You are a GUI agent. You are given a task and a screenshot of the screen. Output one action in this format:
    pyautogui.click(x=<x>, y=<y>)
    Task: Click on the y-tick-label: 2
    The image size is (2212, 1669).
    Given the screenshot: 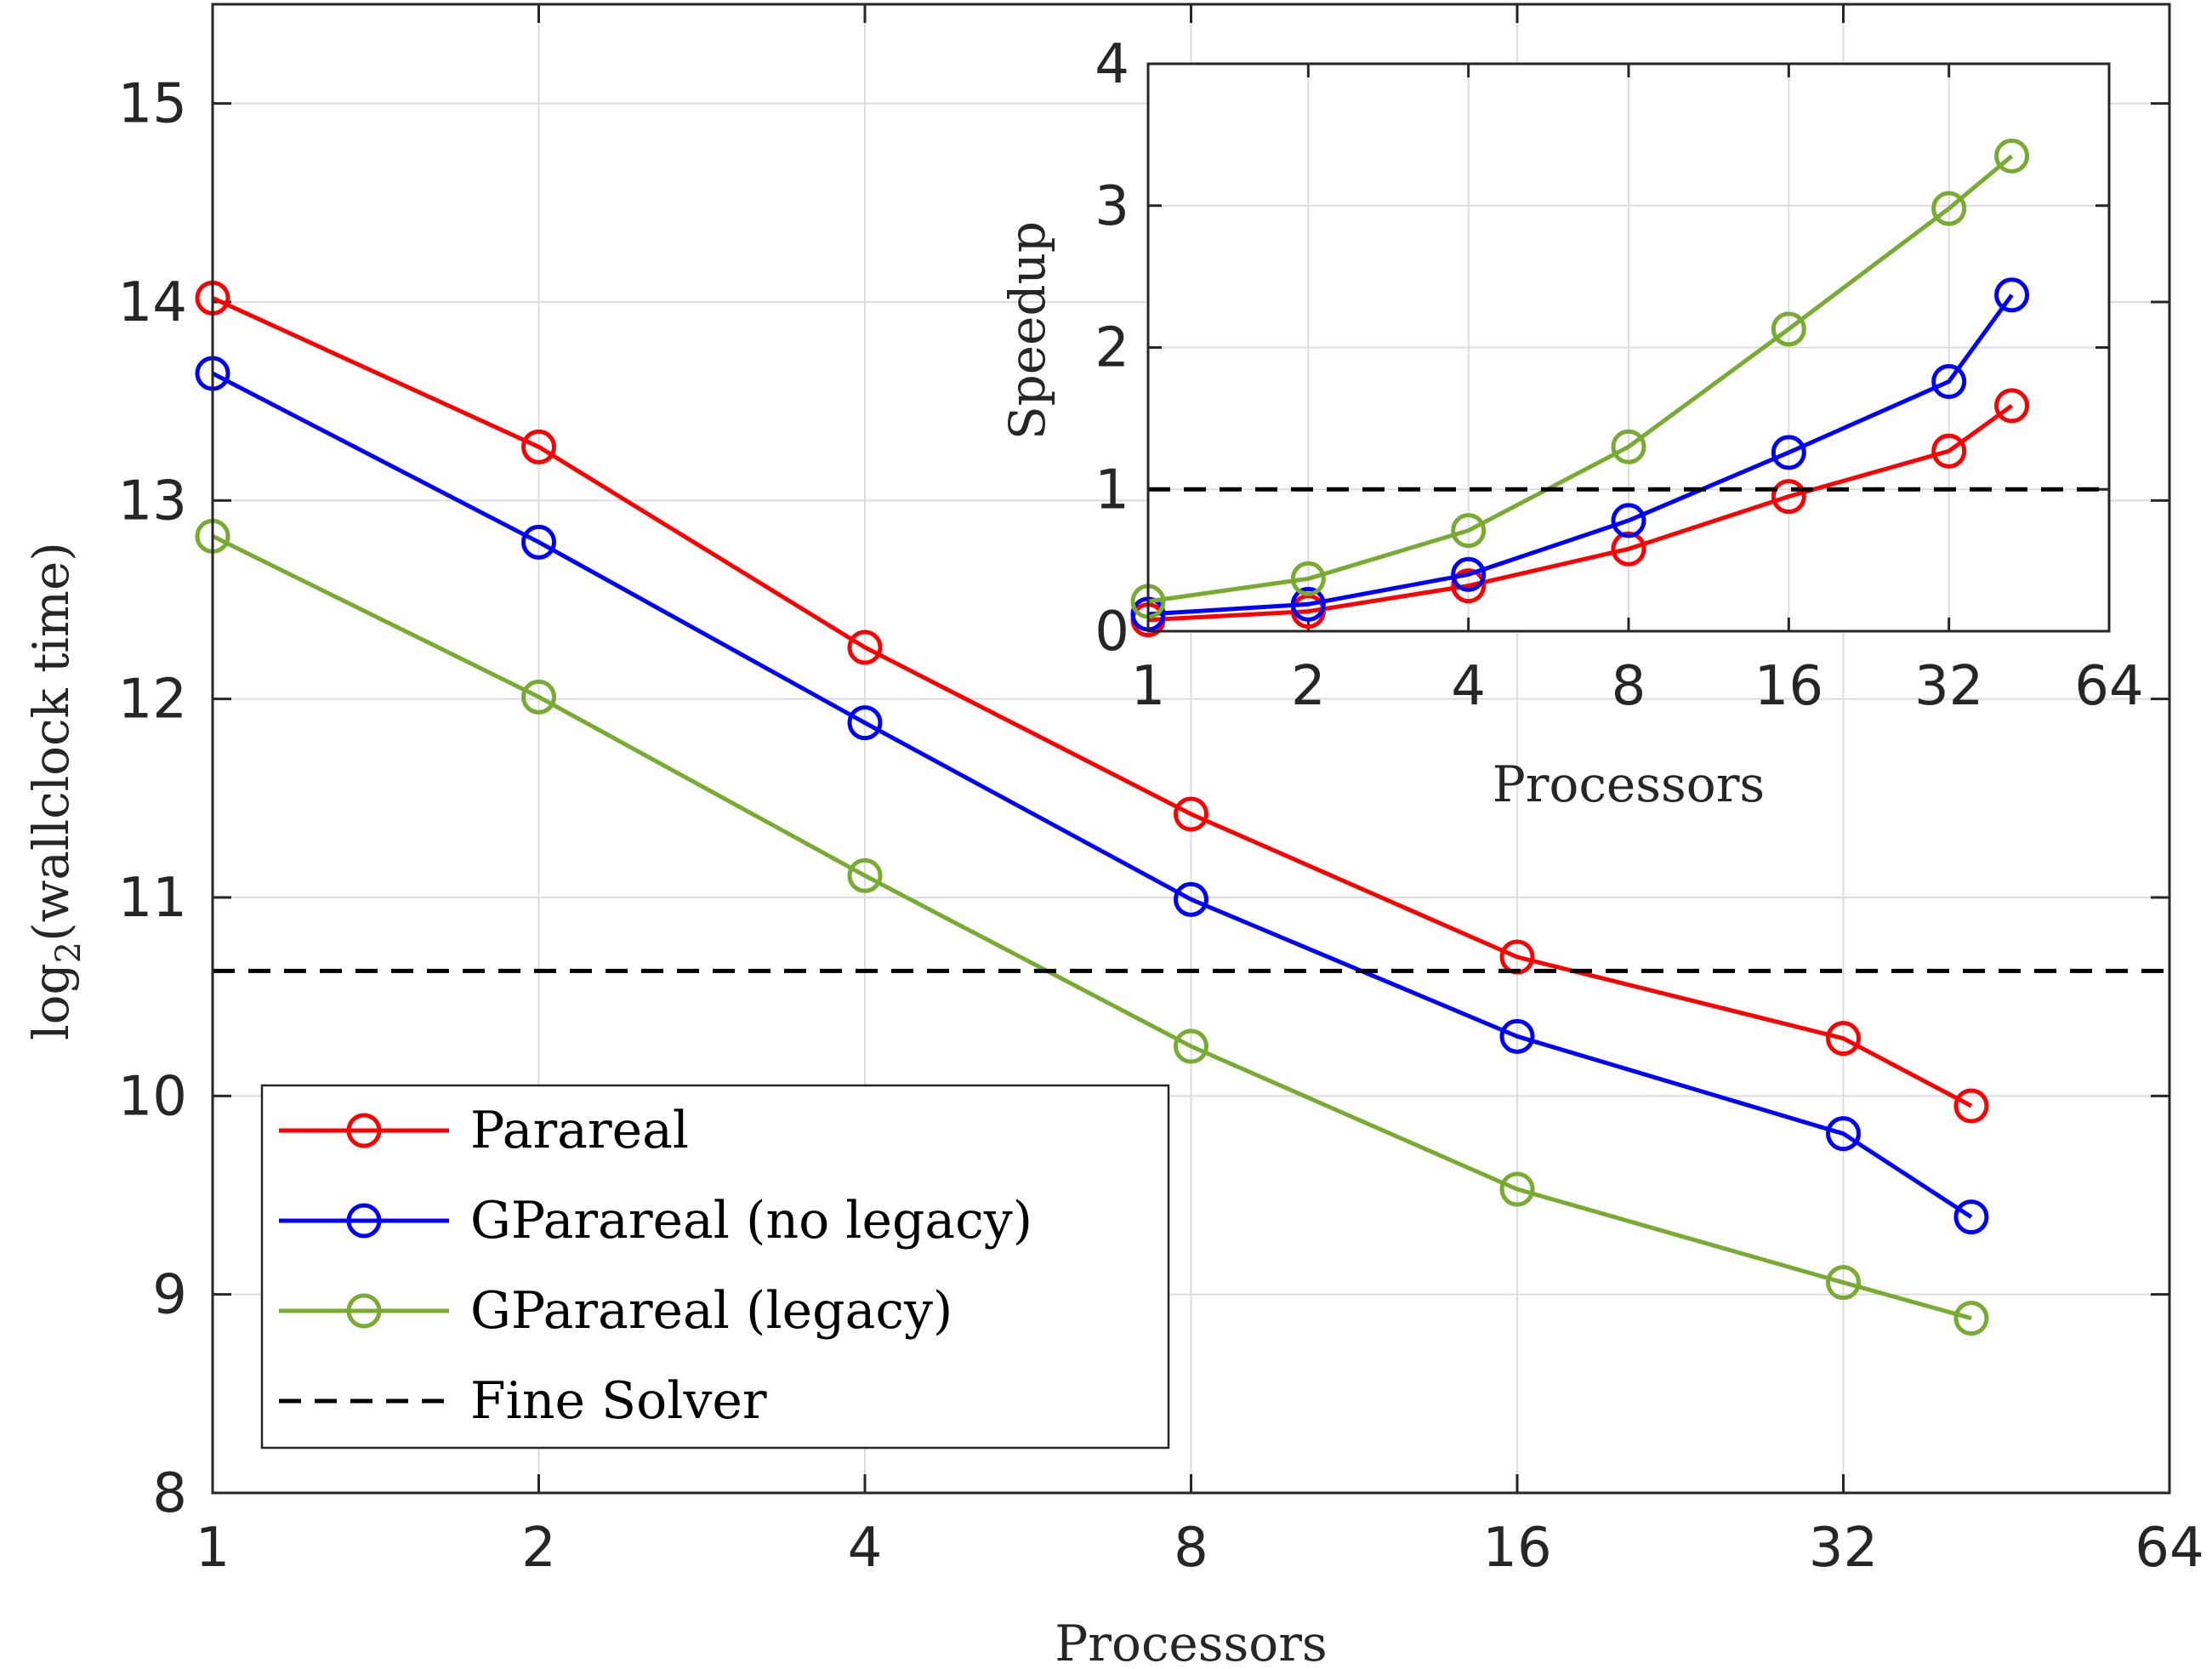 What is the action you would take?
    pyautogui.click(x=1112, y=348)
    